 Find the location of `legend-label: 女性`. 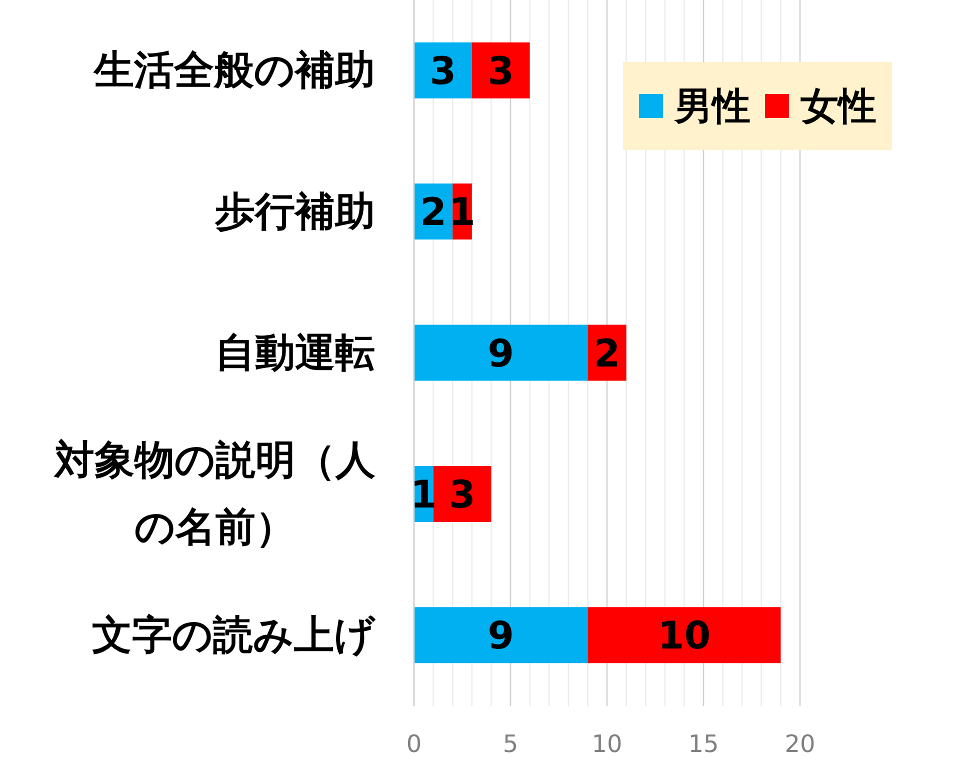

legend-label: 女性 is located at coordinates (838, 106).